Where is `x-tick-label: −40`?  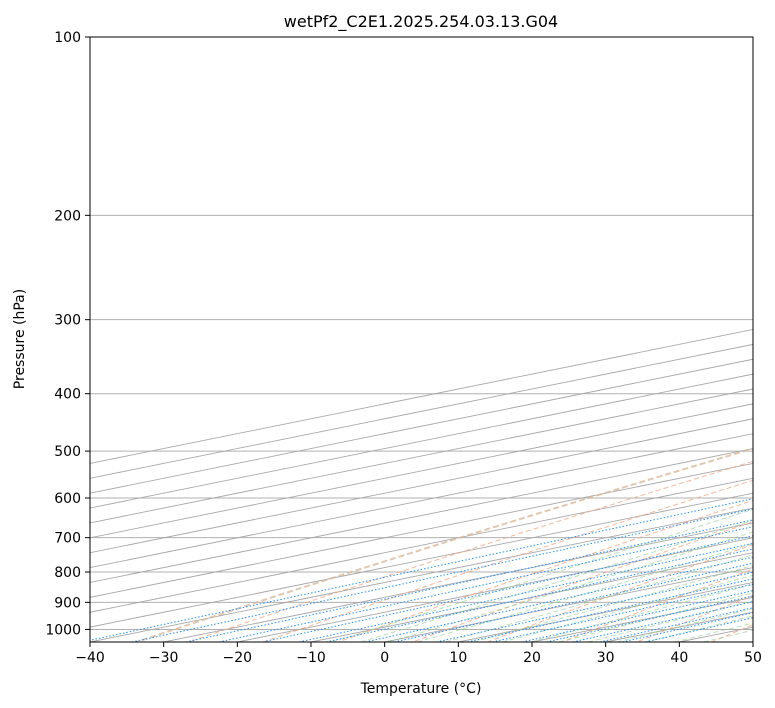 x-tick-label: −40 is located at coordinates (90, 658).